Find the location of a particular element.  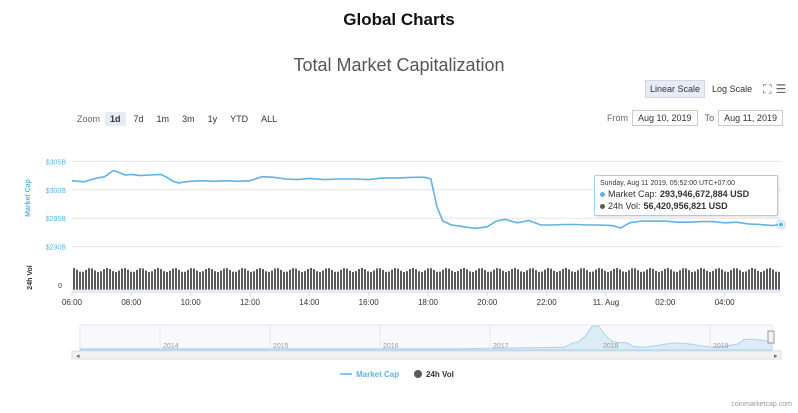

scroll-left-icon: ◂ is located at coordinates (78, 356).